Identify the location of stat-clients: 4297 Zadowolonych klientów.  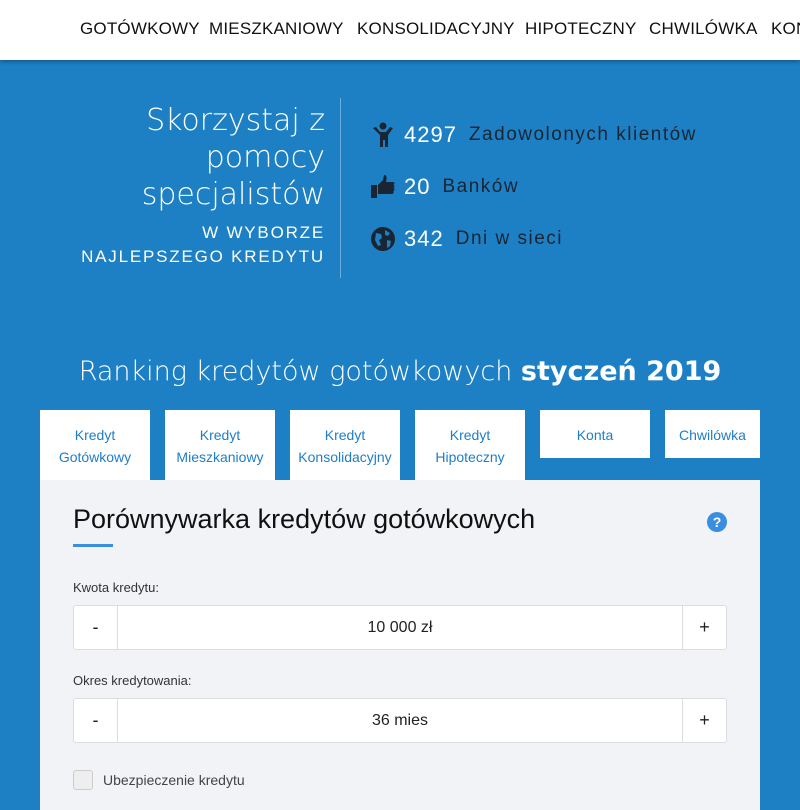
(533, 135).